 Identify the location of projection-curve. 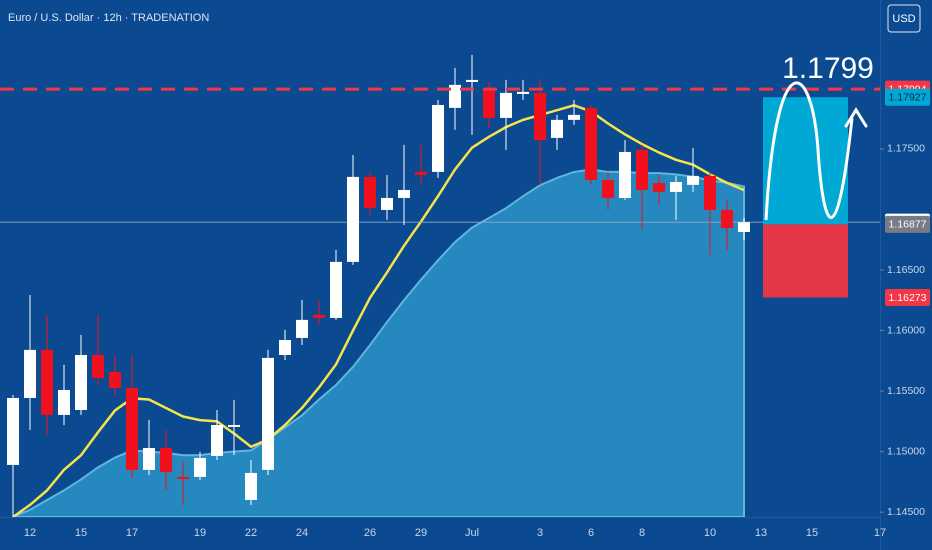
(809, 151).